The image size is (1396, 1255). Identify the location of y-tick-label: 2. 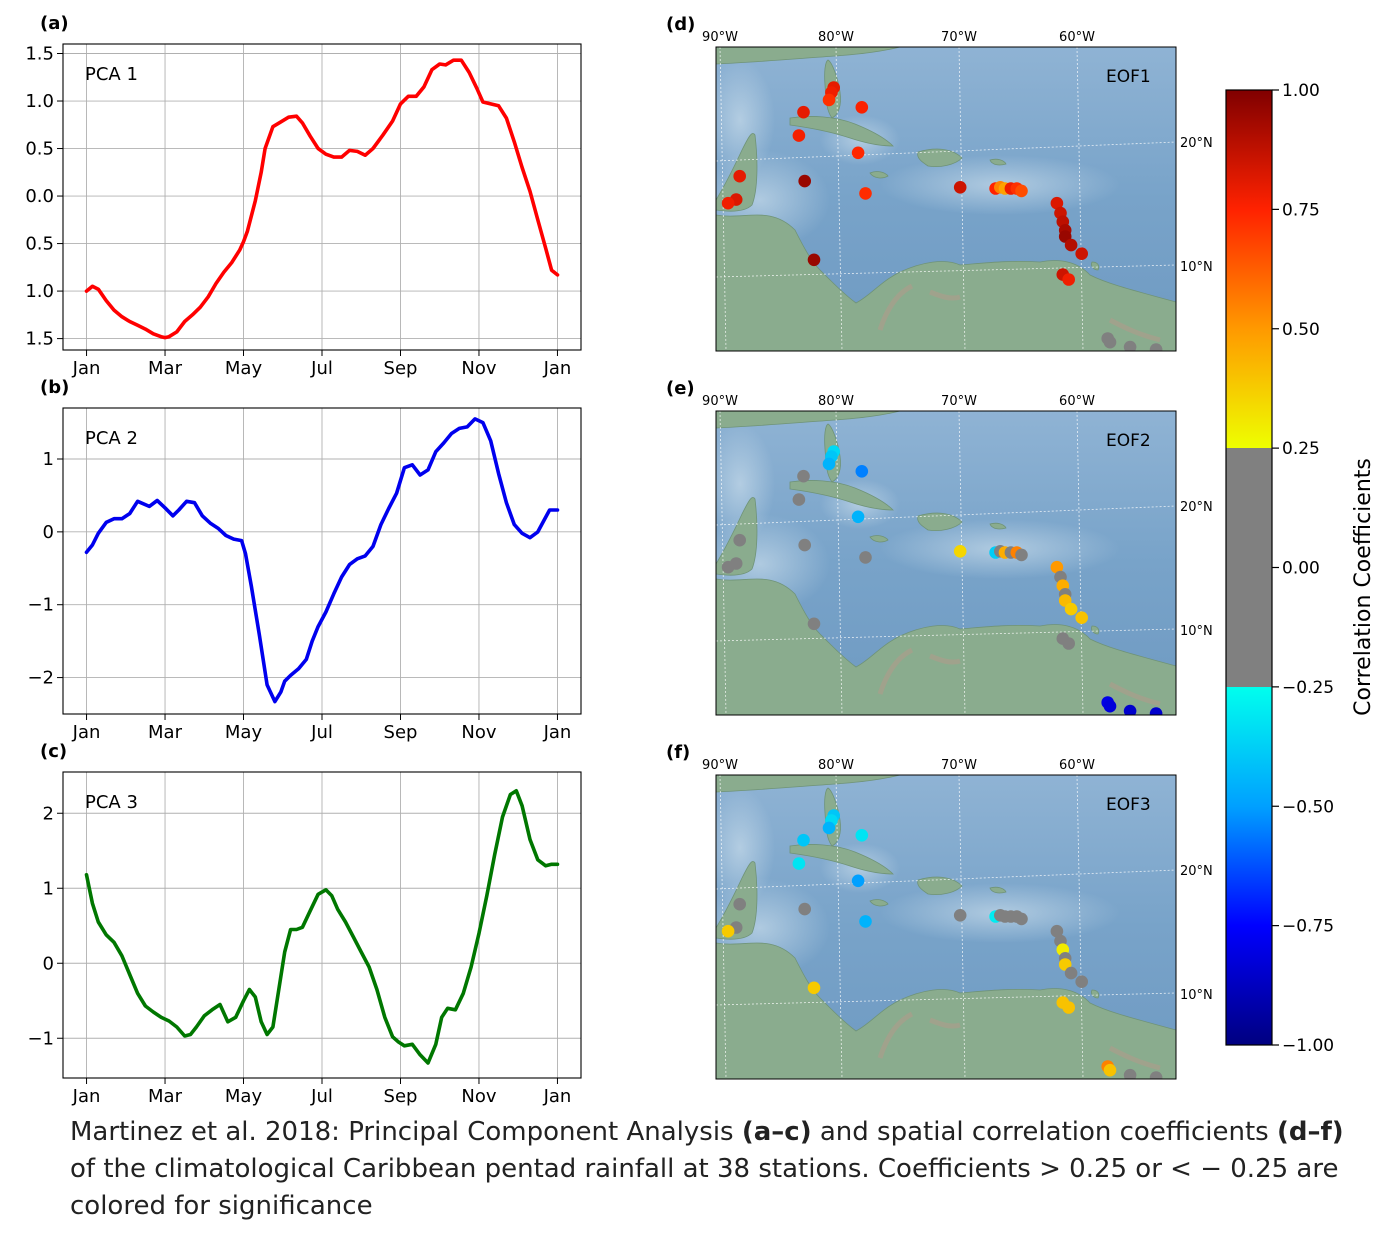
(48, 813).